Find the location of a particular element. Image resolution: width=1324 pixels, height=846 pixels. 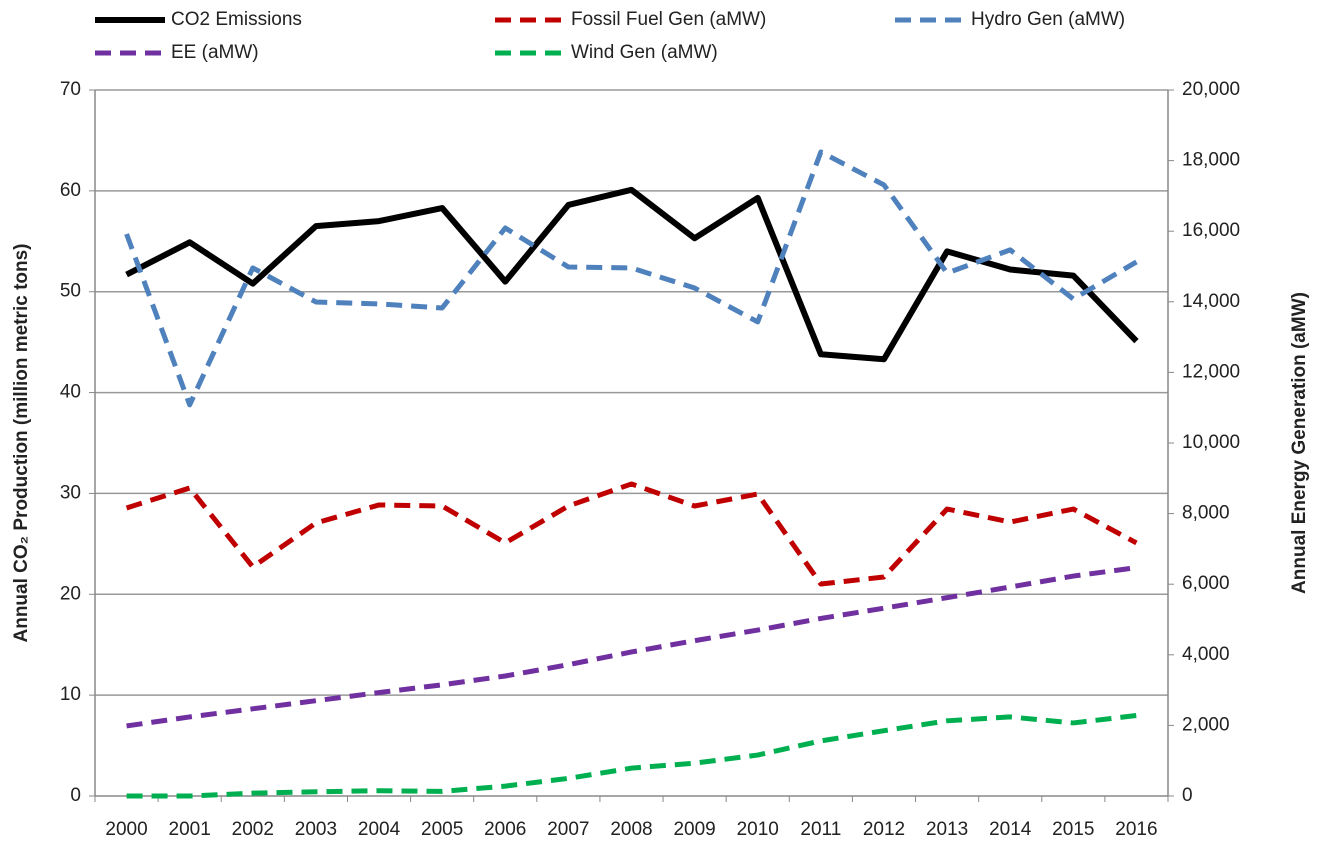

y2-tick-label: 20,000 is located at coordinates (1211, 89).